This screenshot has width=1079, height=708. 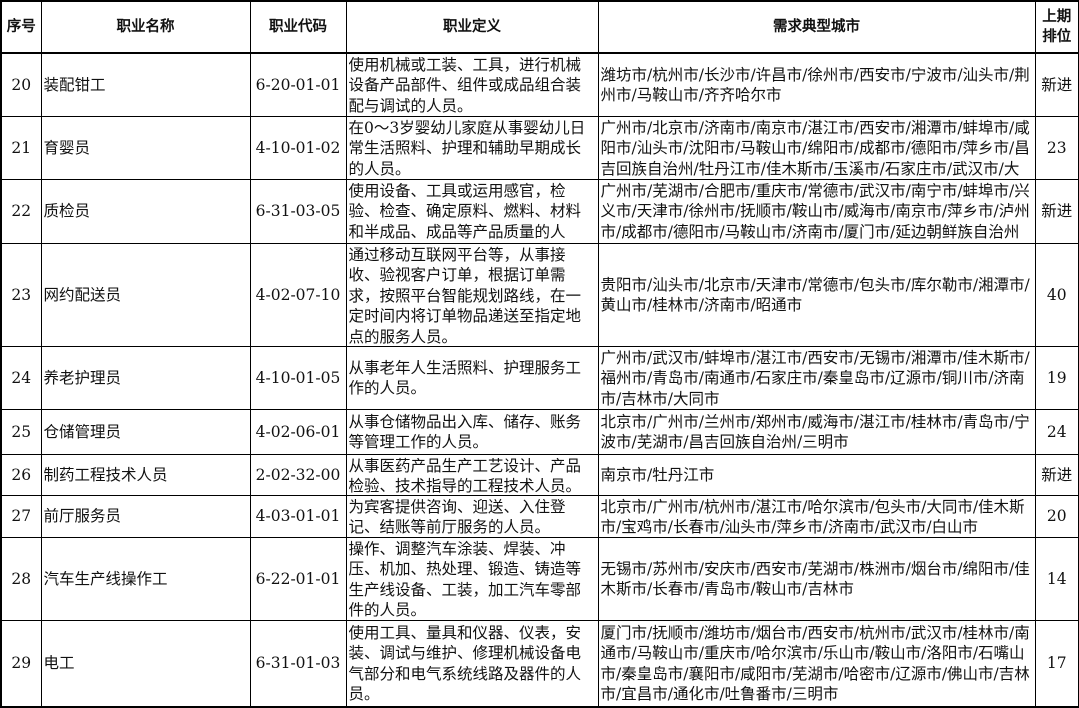 I want to click on row-number: 25, so click(x=21, y=432).